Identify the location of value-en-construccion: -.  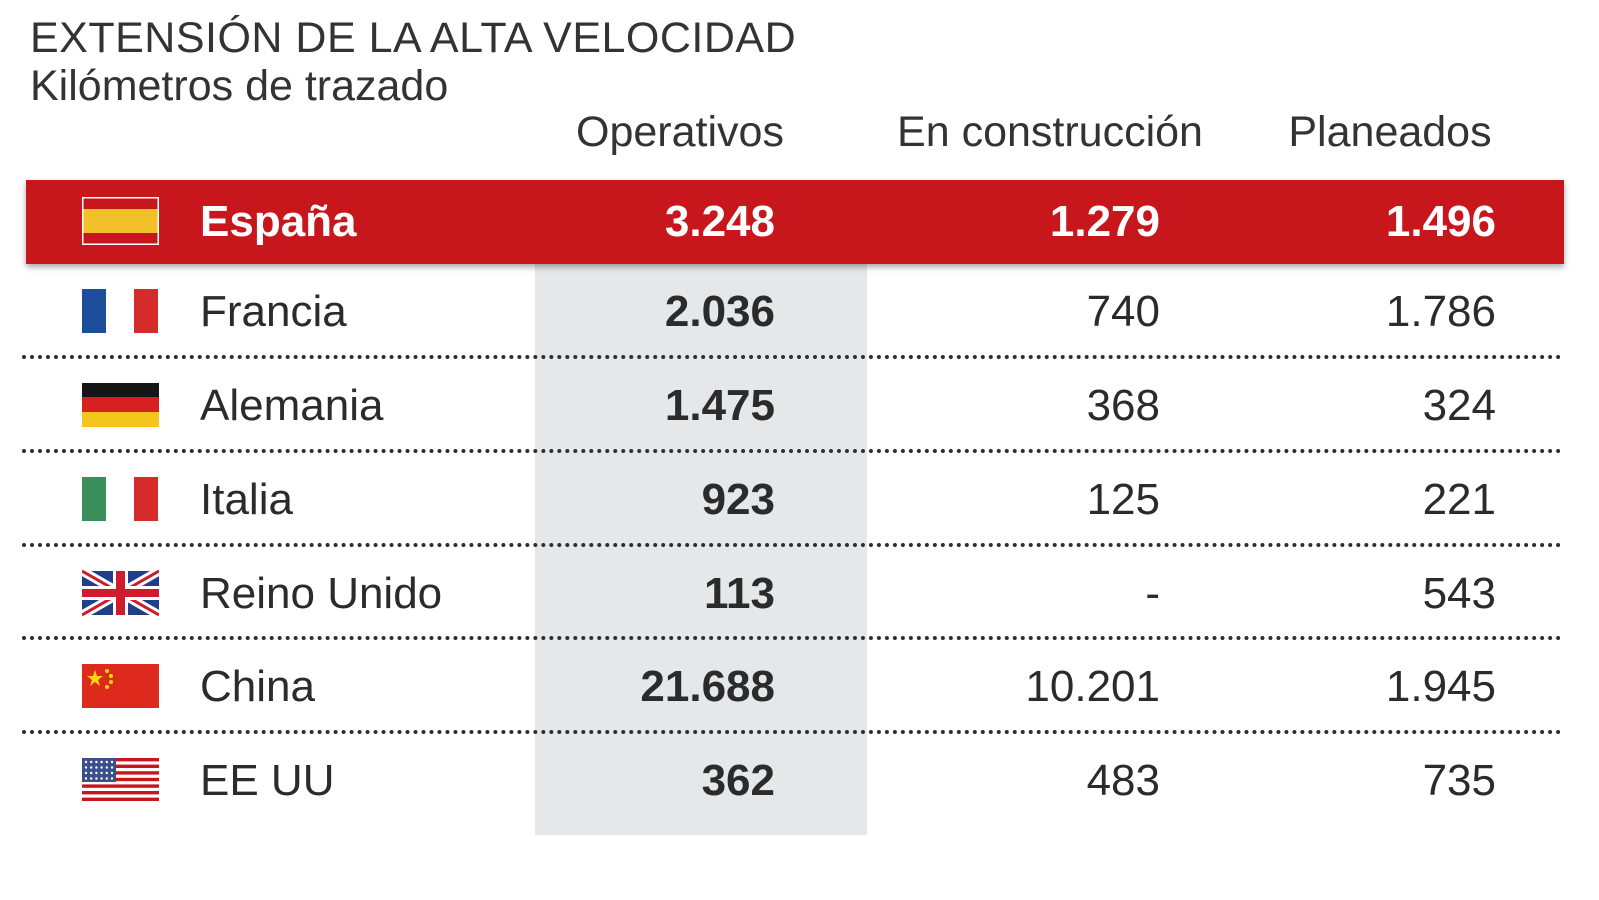
(1152, 593).